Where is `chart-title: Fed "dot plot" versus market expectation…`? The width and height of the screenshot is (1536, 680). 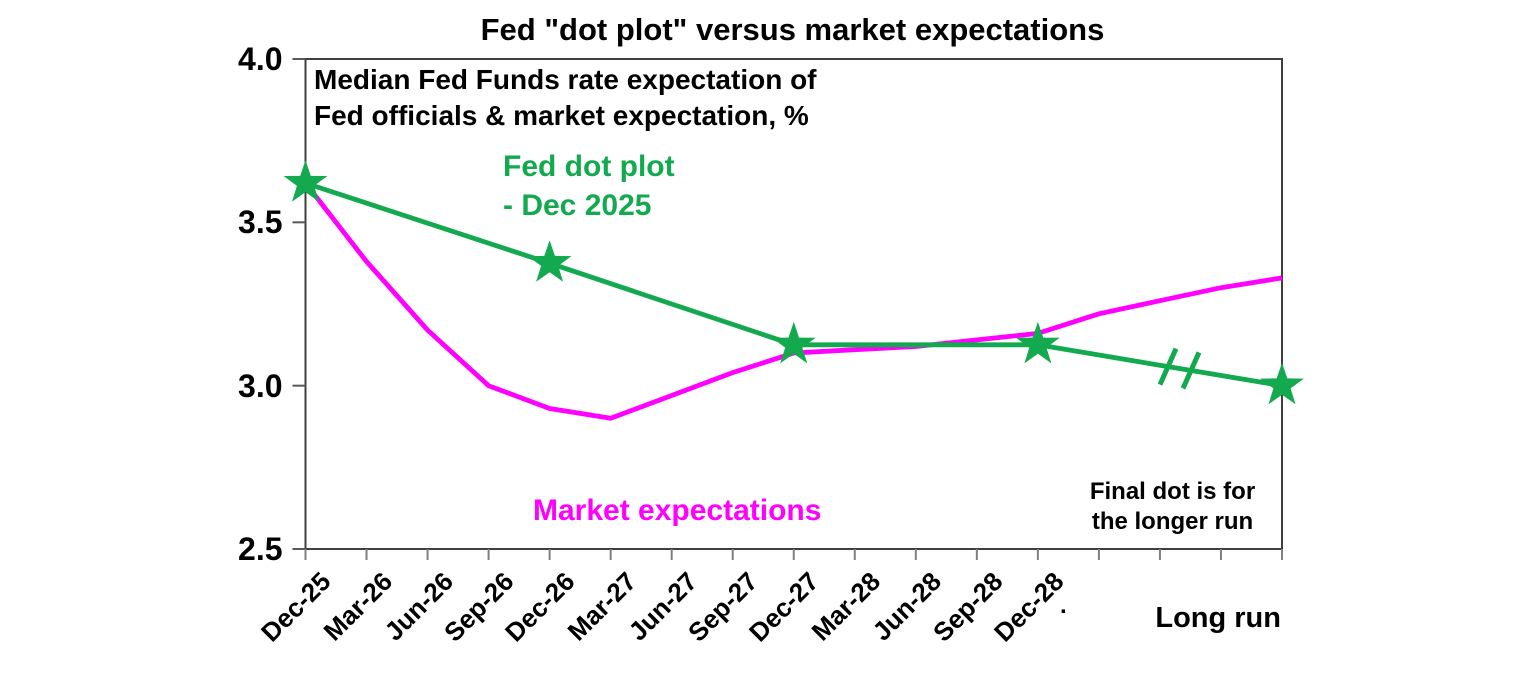
chart-title: Fed "dot plot" versus market expectation… is located at coordinates (792, 29).